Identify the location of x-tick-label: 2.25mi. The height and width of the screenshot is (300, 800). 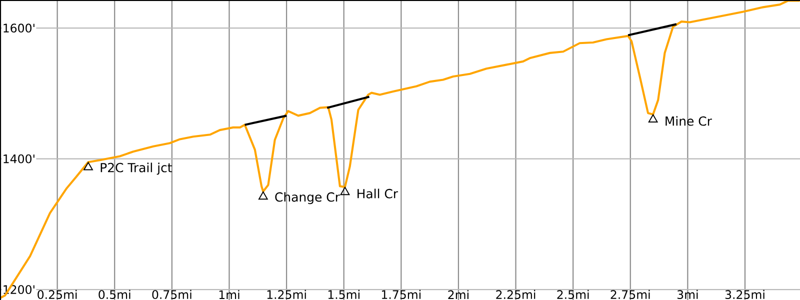
(516, 295).